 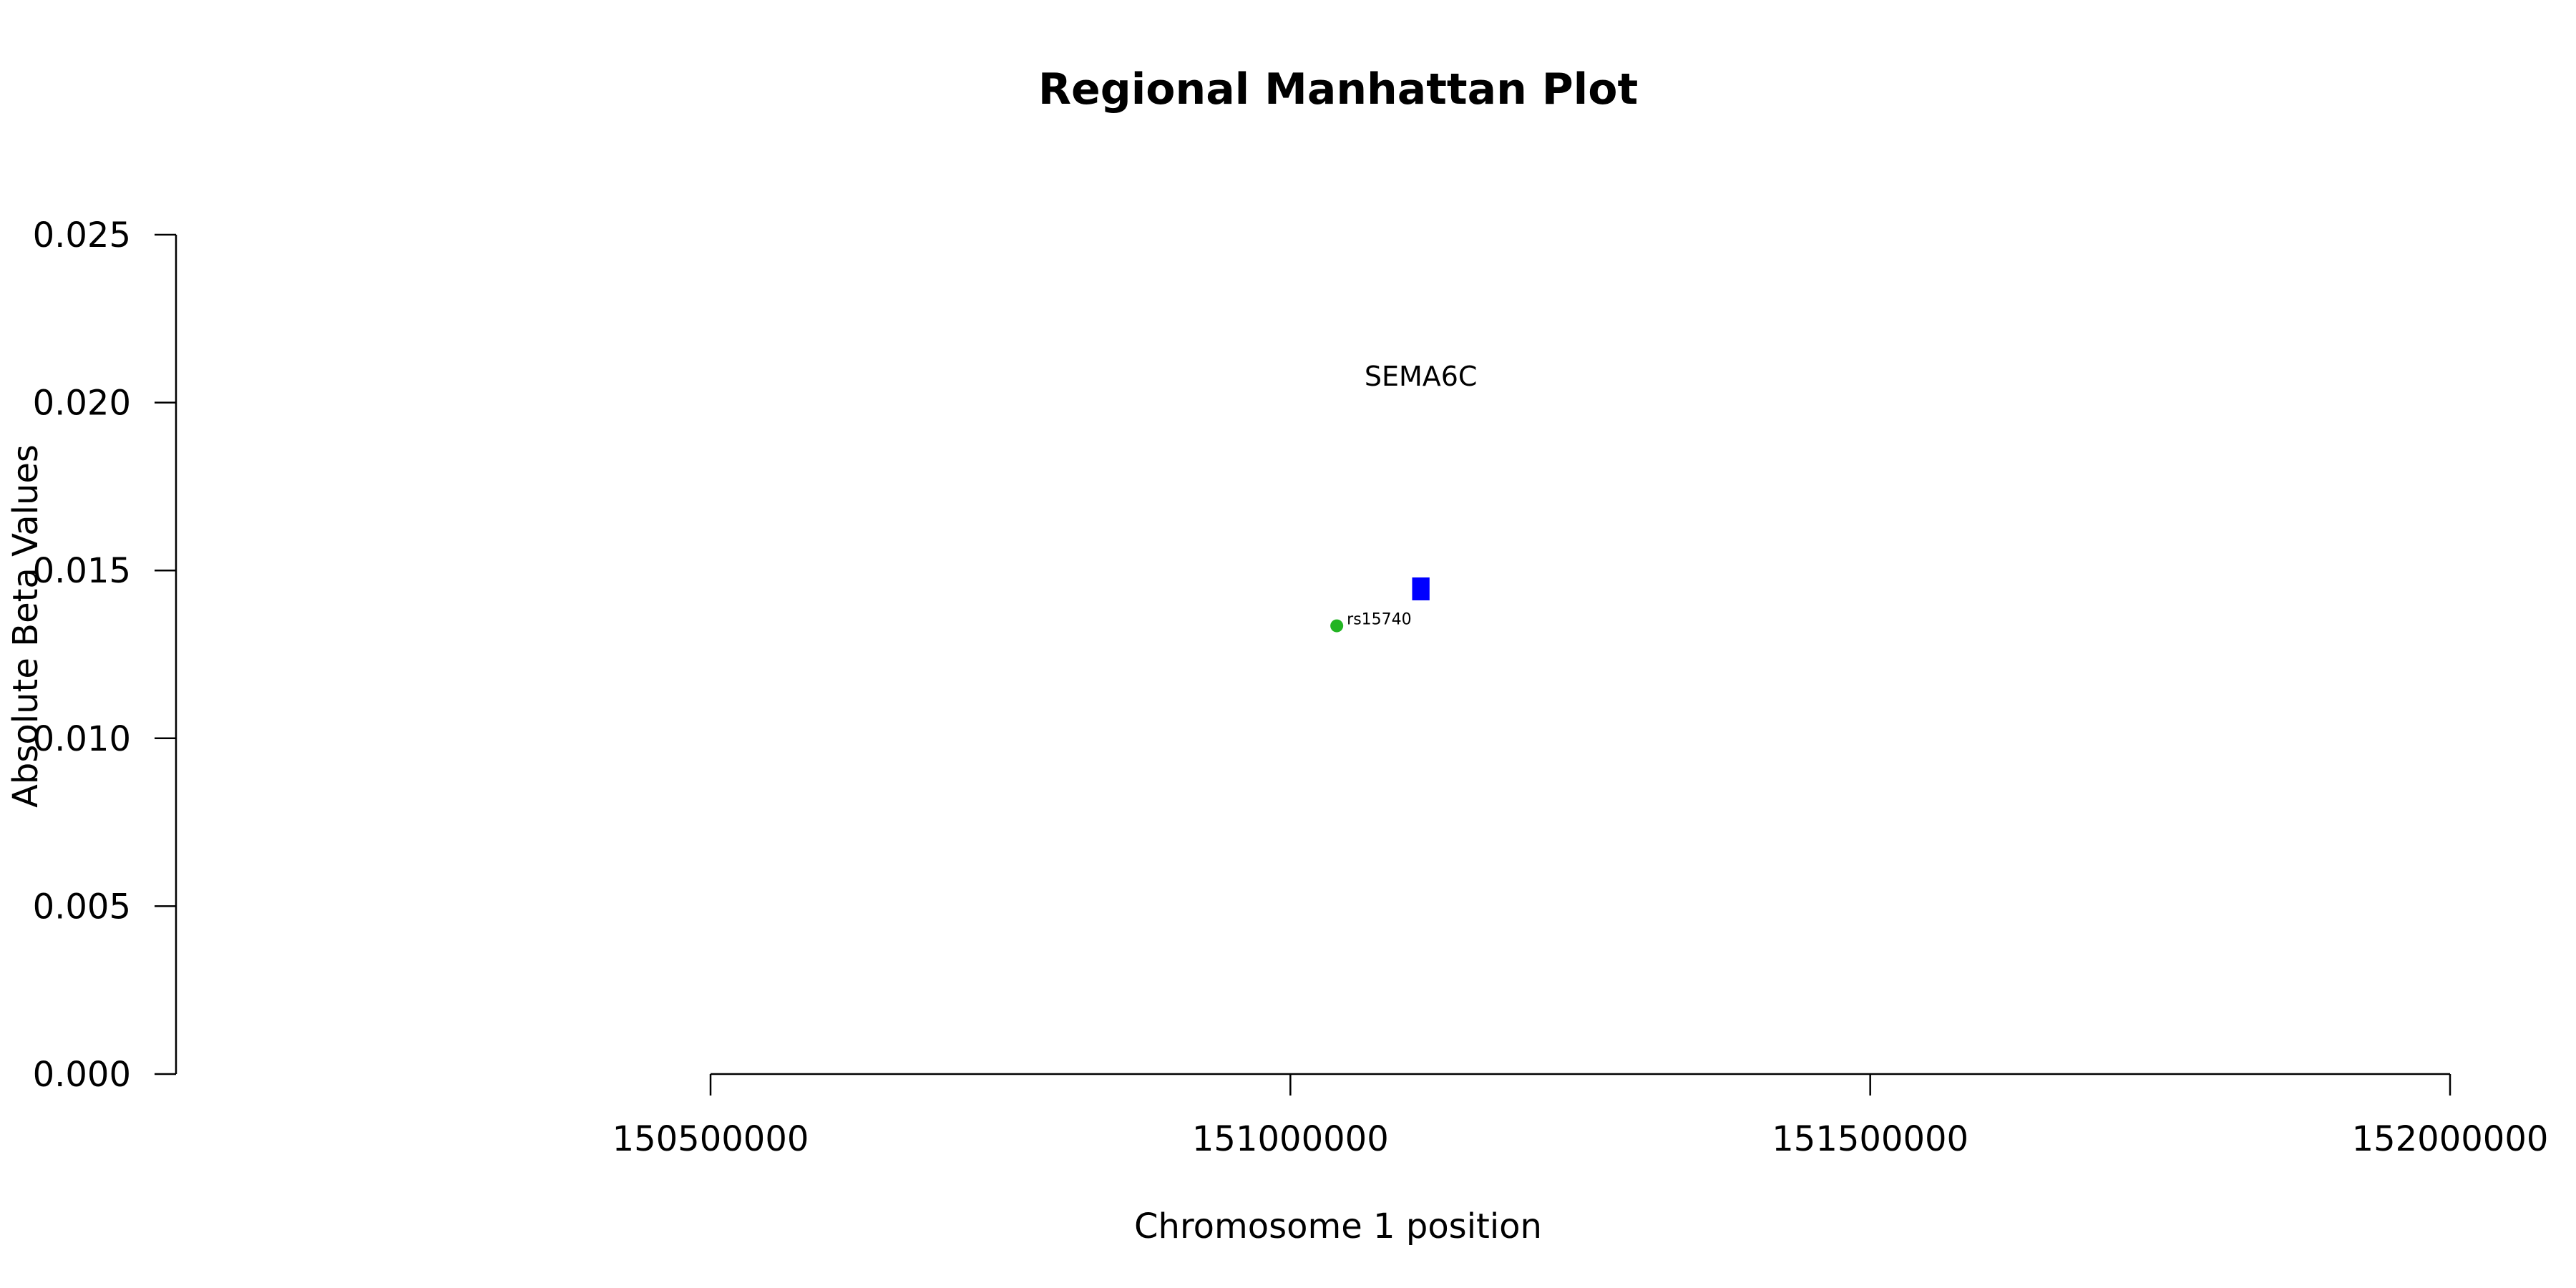 What do you see at coordinates (26, 626) in the screenshot?
I see `y-axis-title: Absolute Beta Values` at bounding box center [26, 626].